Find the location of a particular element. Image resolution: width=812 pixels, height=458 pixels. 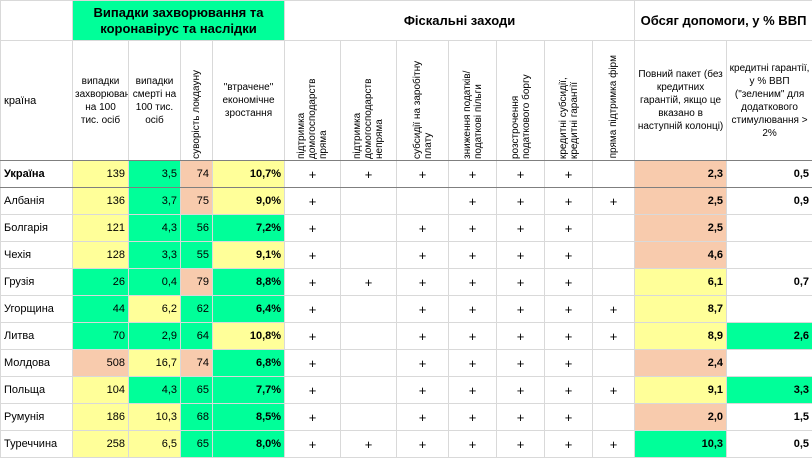

header-fiscal-5: розстрочення податкового боргу is located at coordinates (521, 104).